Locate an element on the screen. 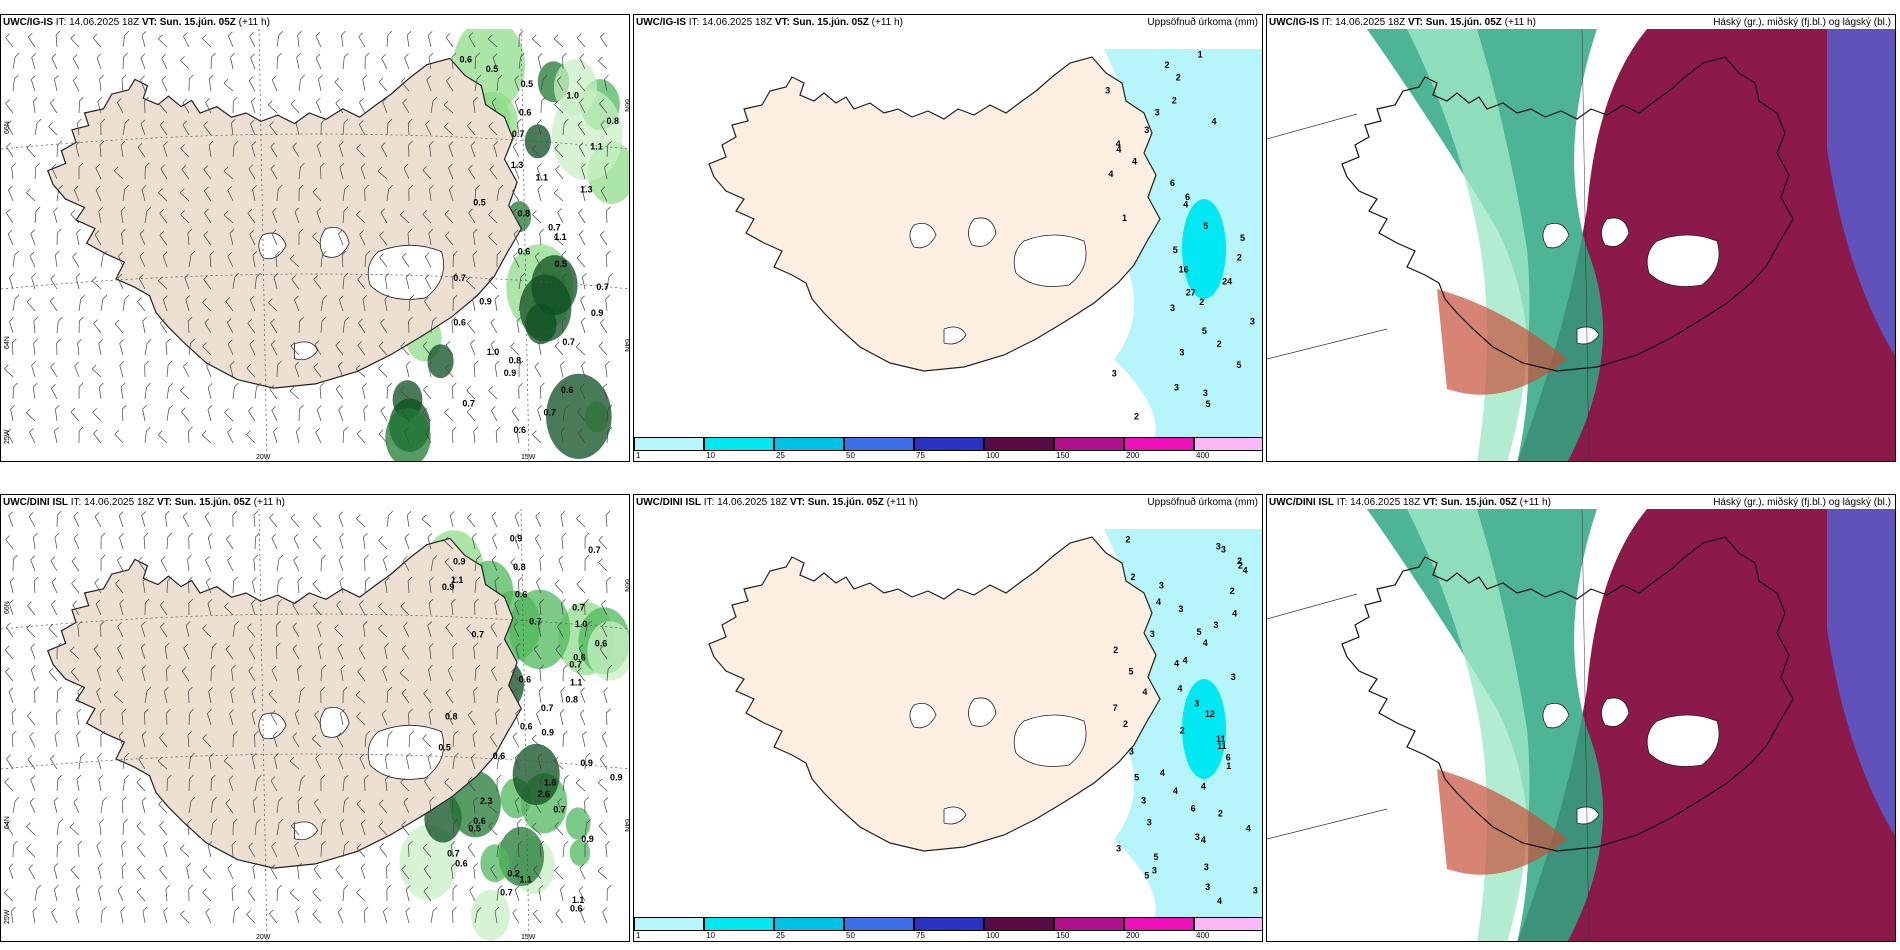 This screenshot has width=1900, height=950. wind-value-label: 2.3 is located at coordinates (486, 801).